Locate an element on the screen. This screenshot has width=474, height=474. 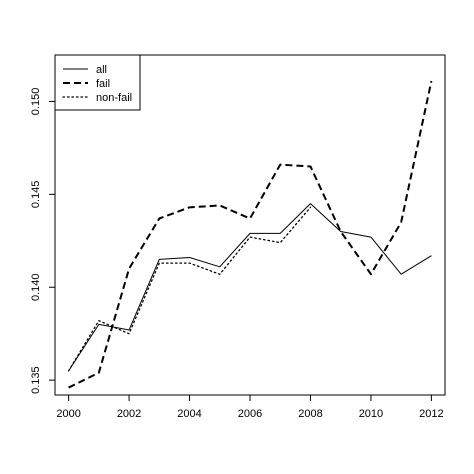
y-tick-label: 0.135 is located at coordinates (36, 380).